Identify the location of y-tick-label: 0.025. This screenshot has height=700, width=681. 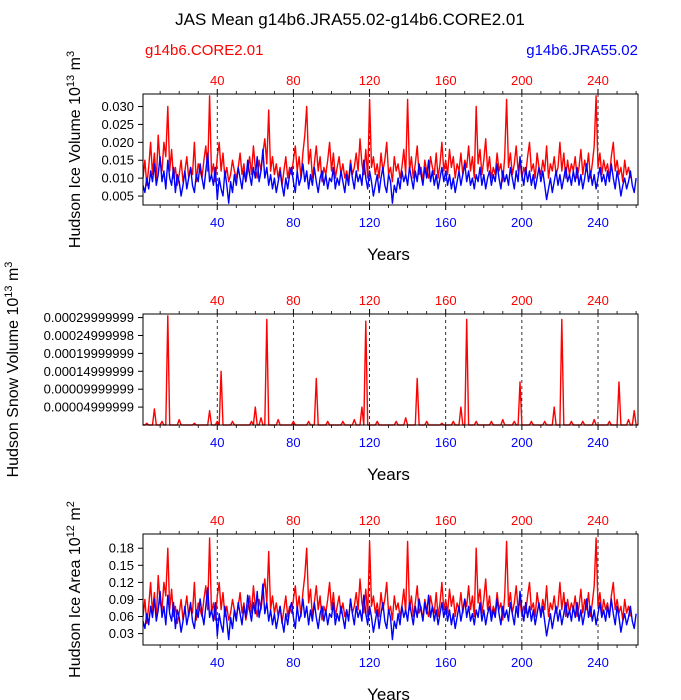
(117, 124).